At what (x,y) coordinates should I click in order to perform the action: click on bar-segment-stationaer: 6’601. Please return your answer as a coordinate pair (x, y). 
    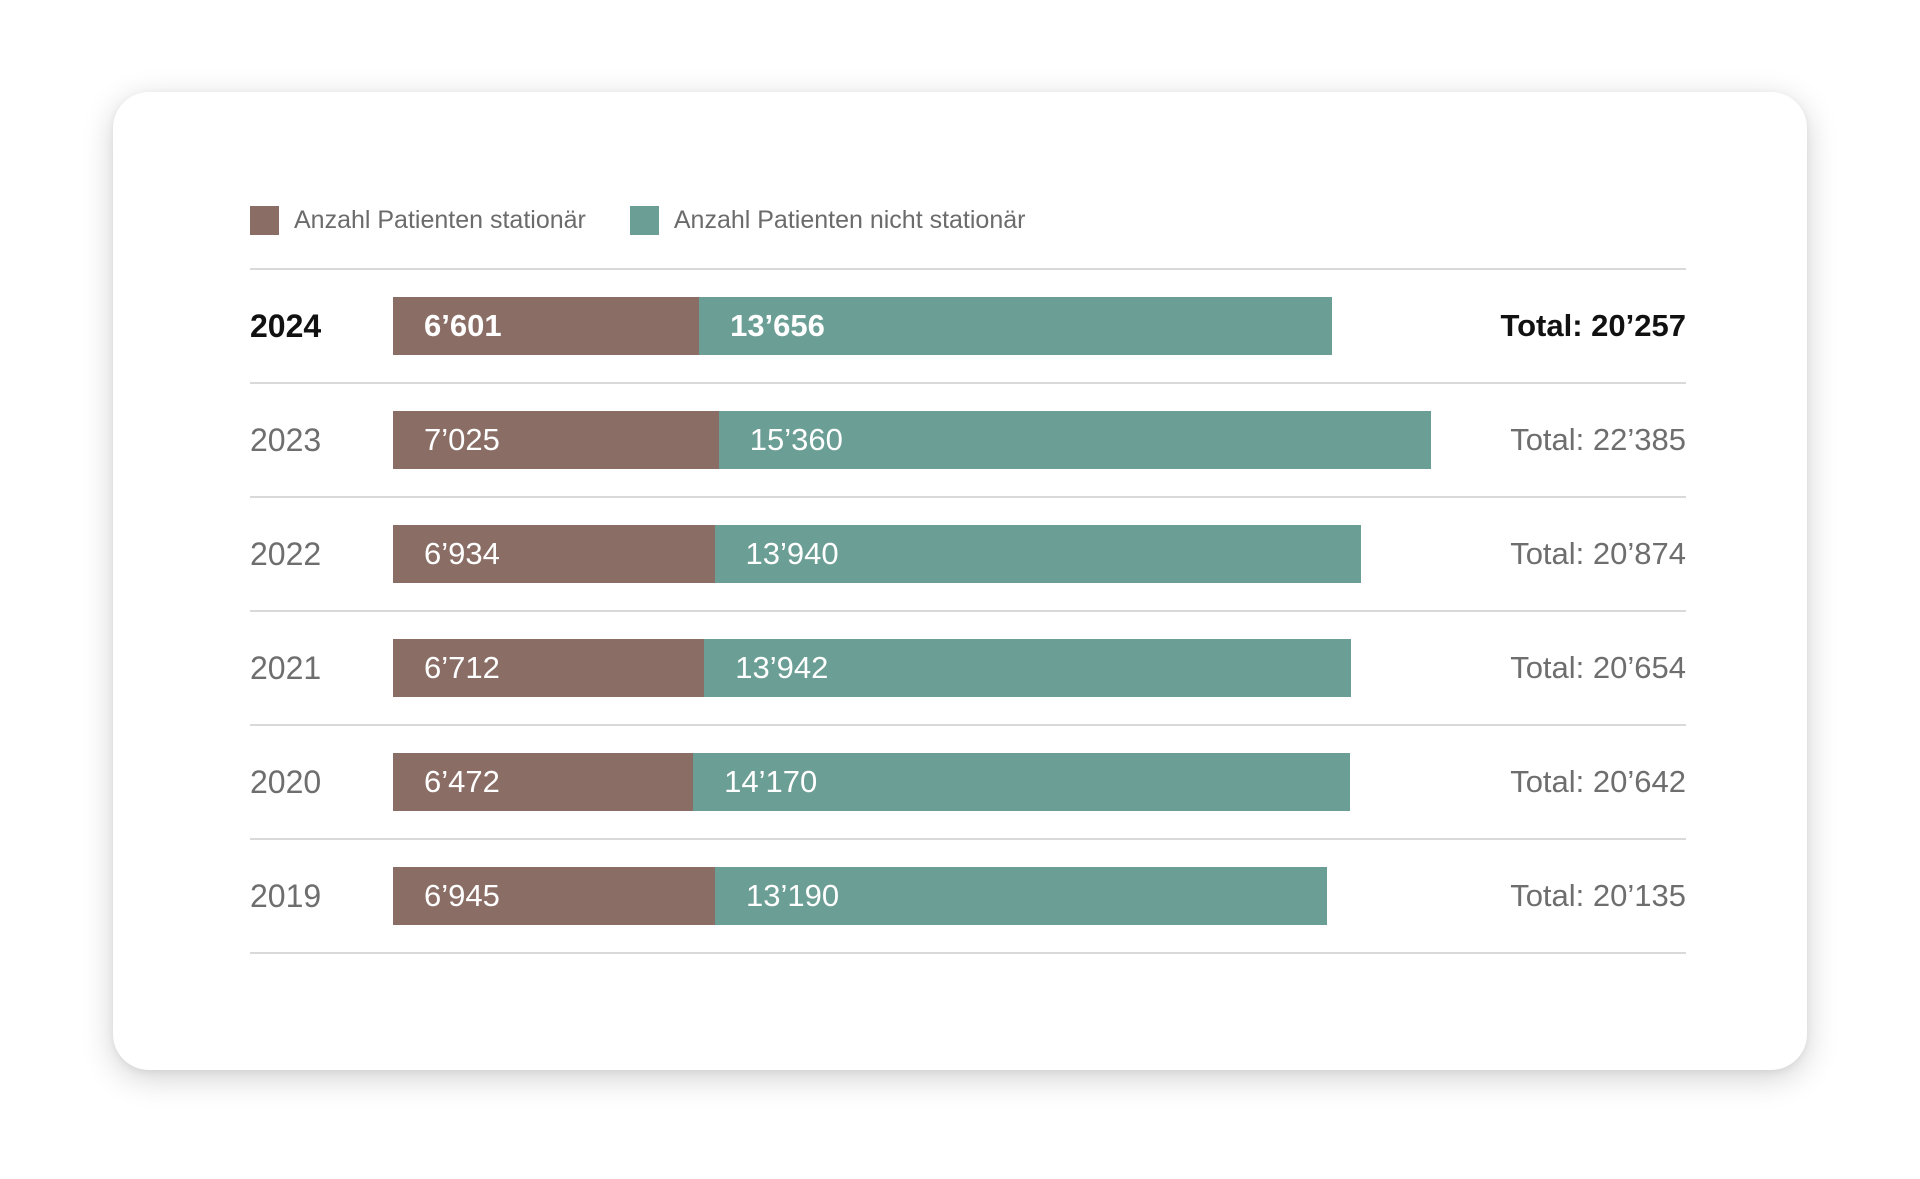
    Looking at the image, I should click on (546, 326).